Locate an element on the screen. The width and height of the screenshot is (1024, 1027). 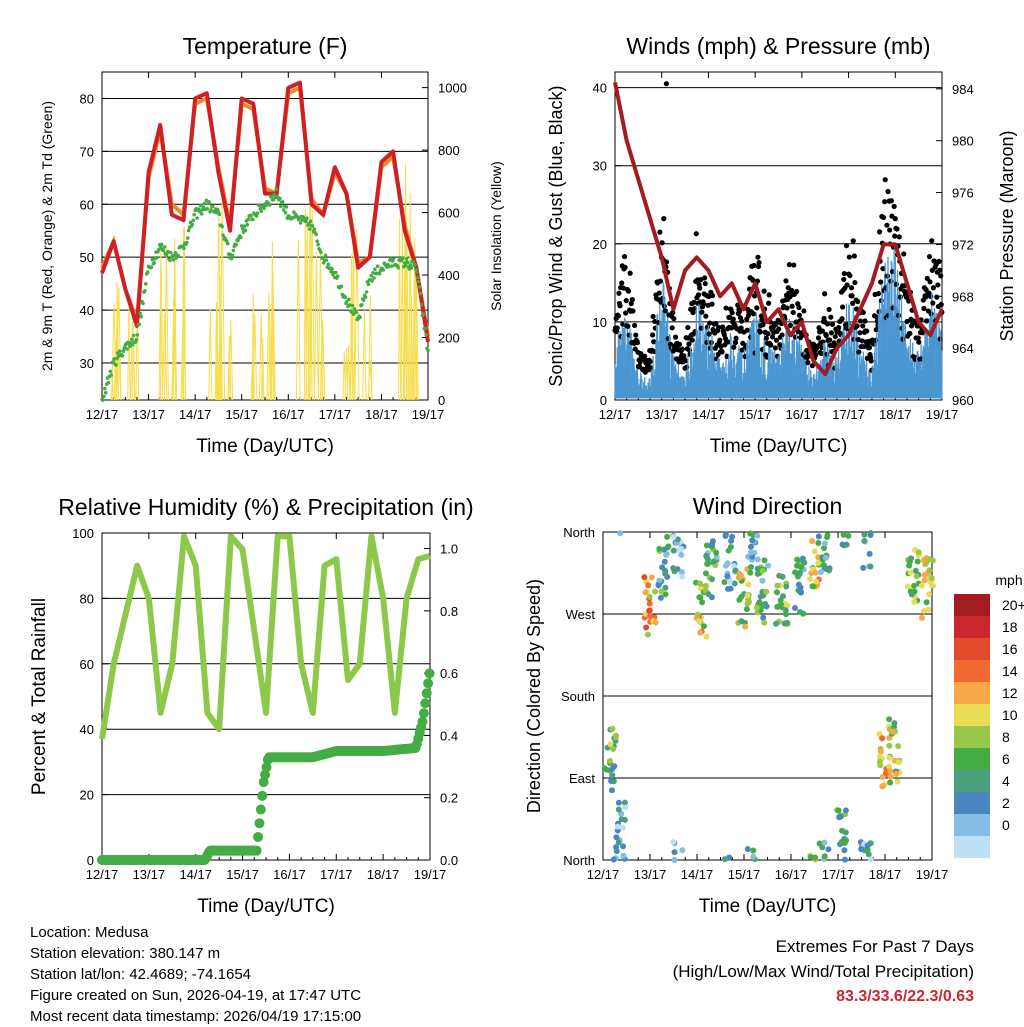
y-axis-label: Percent & Total Rainfall is located at coordinates (39, 696).